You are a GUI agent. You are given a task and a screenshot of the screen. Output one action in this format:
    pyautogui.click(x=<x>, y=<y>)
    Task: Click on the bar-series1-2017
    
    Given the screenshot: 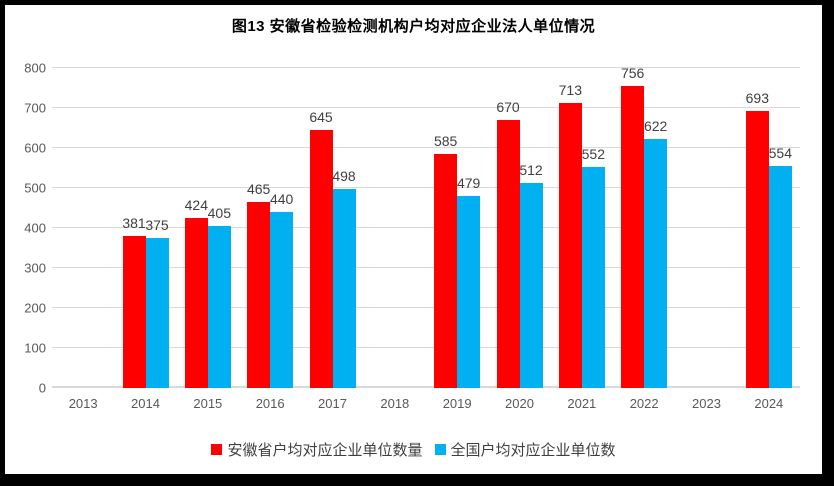 What is the action you would take?
    pyautogui.click(x=321, y=259)
    